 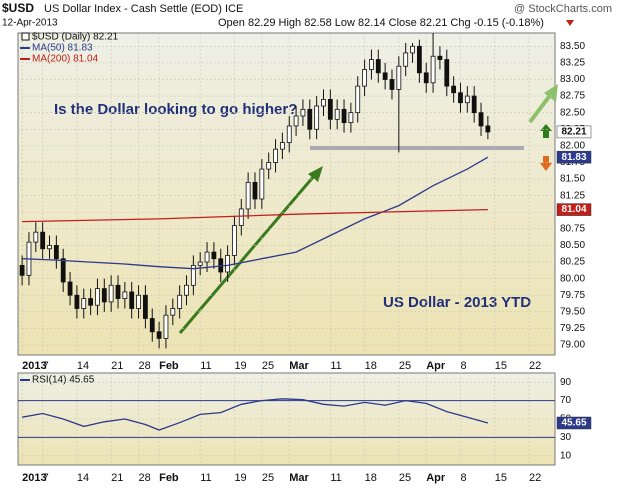 I want to click on value-tag-label: 82.21, so click(x=573, y=132).